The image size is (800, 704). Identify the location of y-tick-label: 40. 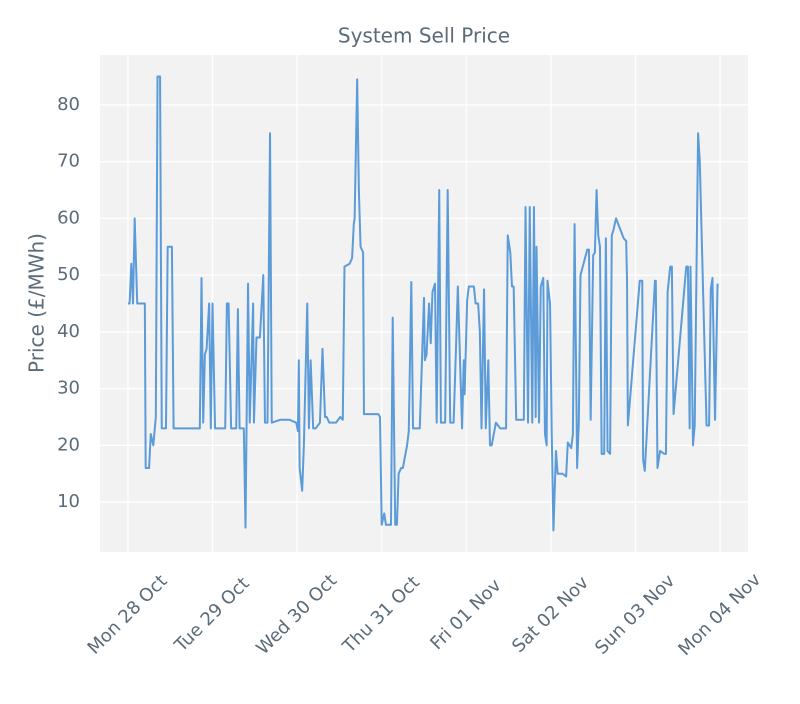
(68, 331).